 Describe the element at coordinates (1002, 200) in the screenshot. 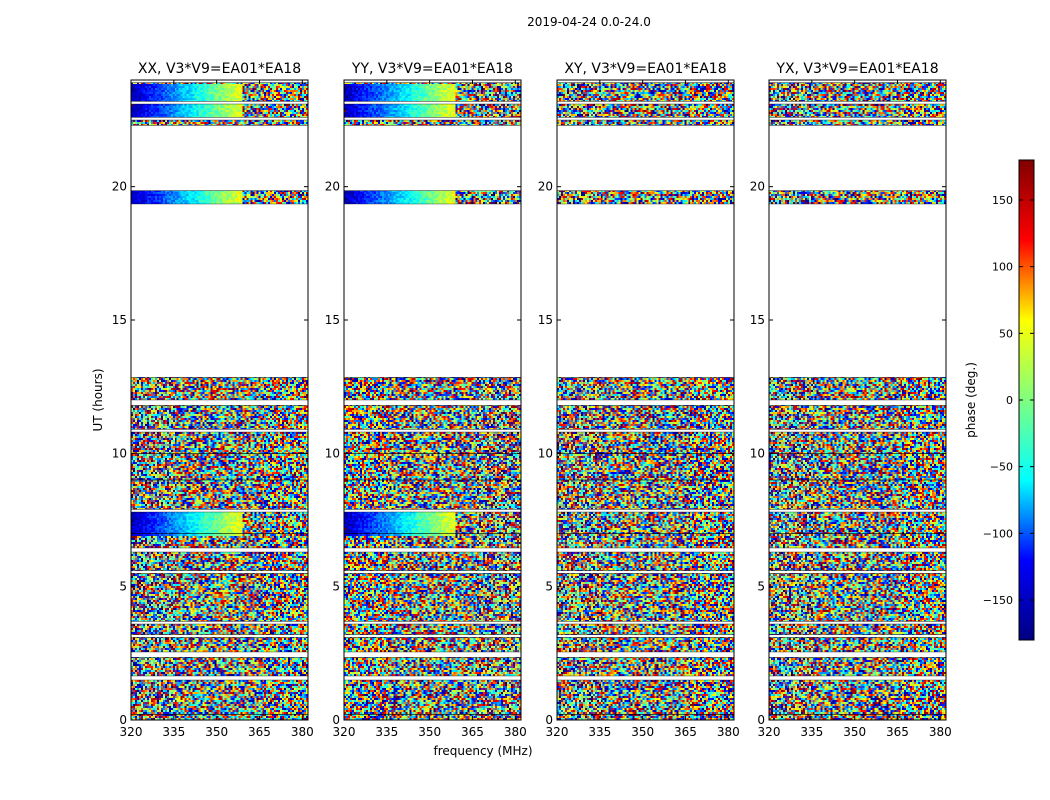

I see `colorbar-tick-label: 150` at that location.